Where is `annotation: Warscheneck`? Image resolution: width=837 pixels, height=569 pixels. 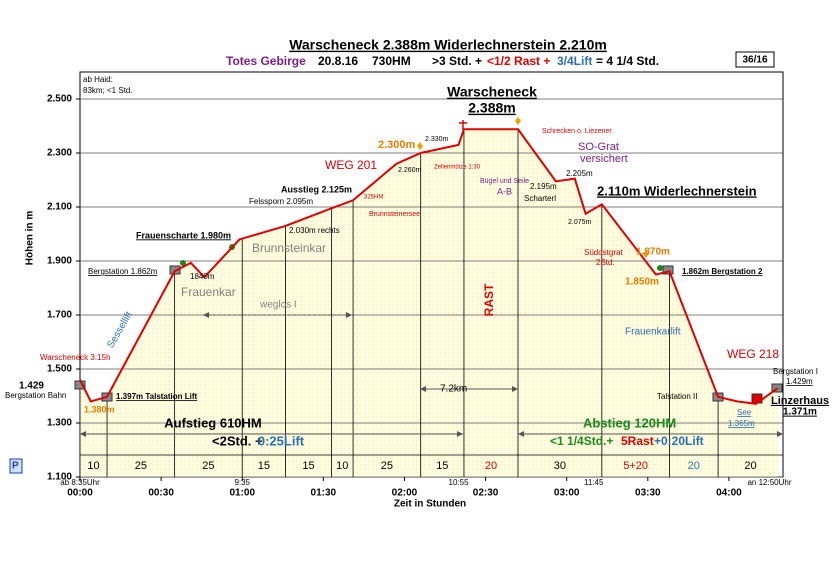 annotation: Warscheneck is located at coordinates (492, 92).